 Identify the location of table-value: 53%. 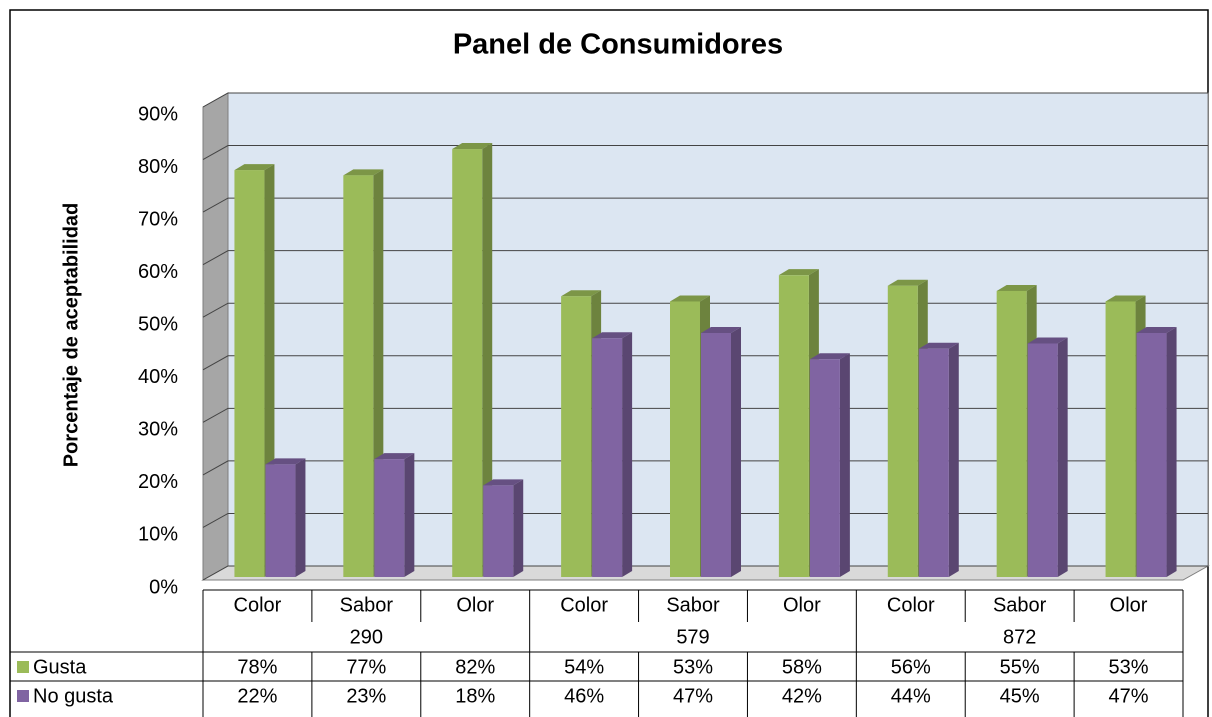
(1129, 667).